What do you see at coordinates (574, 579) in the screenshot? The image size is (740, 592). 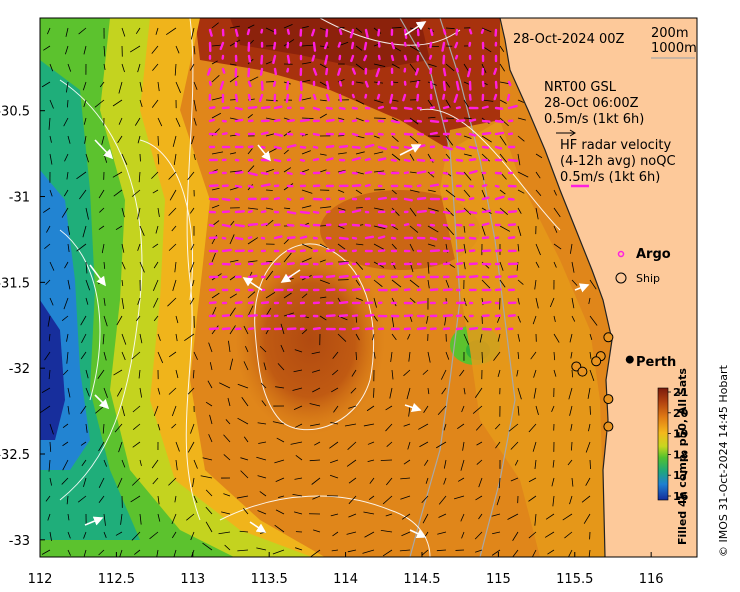 I see `x-tick-label: 115.5` at bounding box center [574, 579].